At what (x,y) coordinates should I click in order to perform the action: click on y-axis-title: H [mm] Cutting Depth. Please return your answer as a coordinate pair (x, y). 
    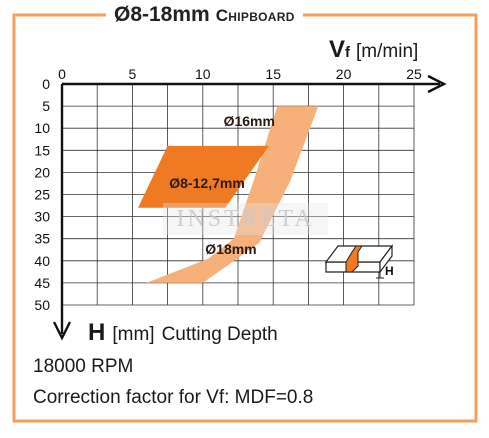
    Looking at the image, I should click on (183, 333).